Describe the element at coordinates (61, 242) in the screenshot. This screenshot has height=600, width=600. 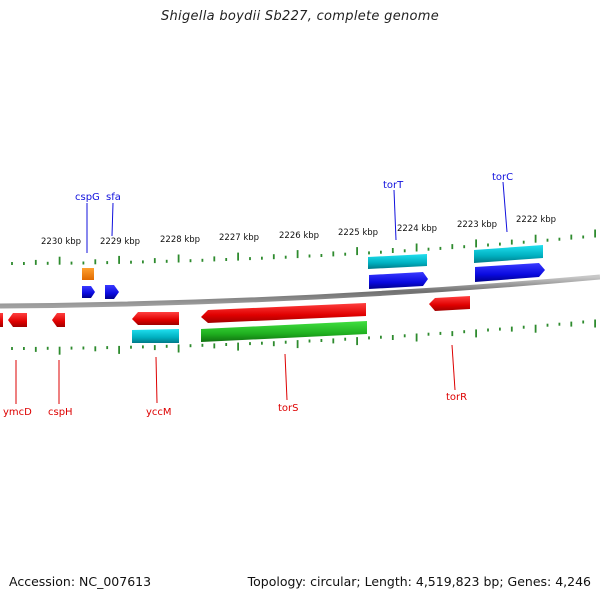
I see `scale-label: 2230 kbp` at that location.